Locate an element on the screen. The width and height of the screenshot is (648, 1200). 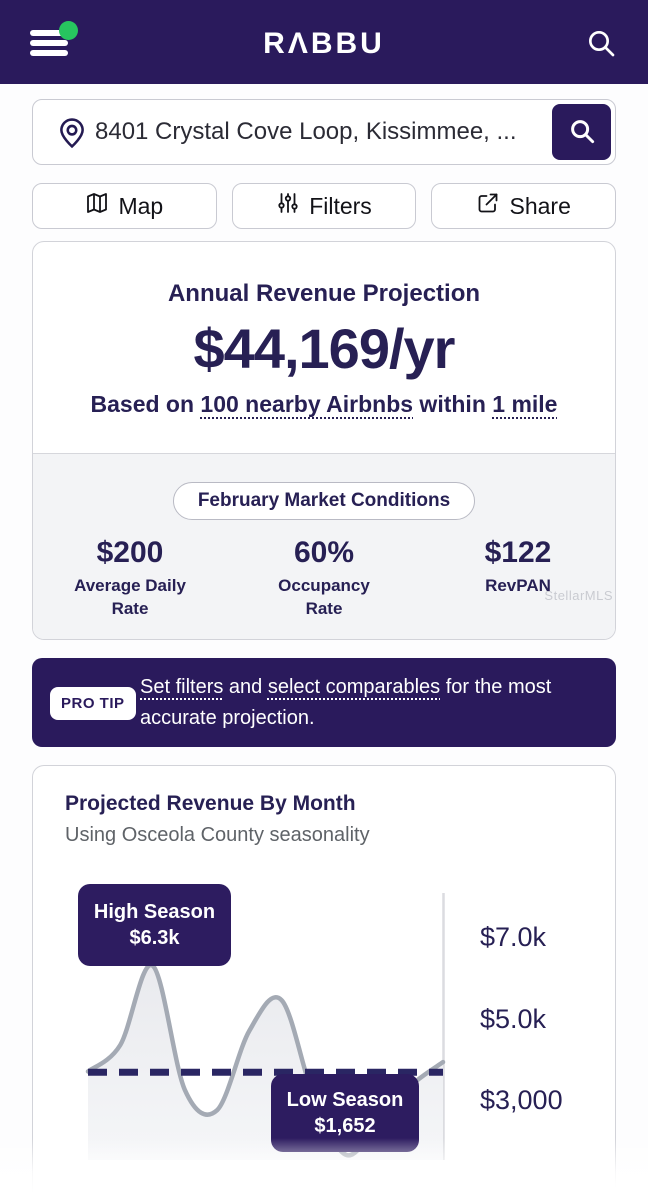
chart-subtitle: Using Osceola County seasonality is located at coordinates (217, 835).